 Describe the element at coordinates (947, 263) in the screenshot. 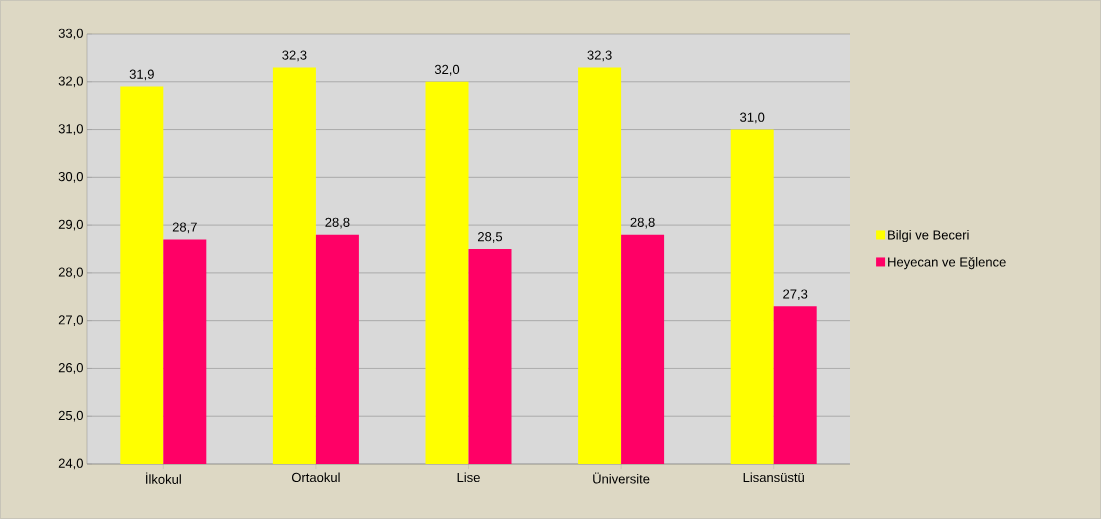

I see `legend-label: Heyecan ve Eğlence` at that location.